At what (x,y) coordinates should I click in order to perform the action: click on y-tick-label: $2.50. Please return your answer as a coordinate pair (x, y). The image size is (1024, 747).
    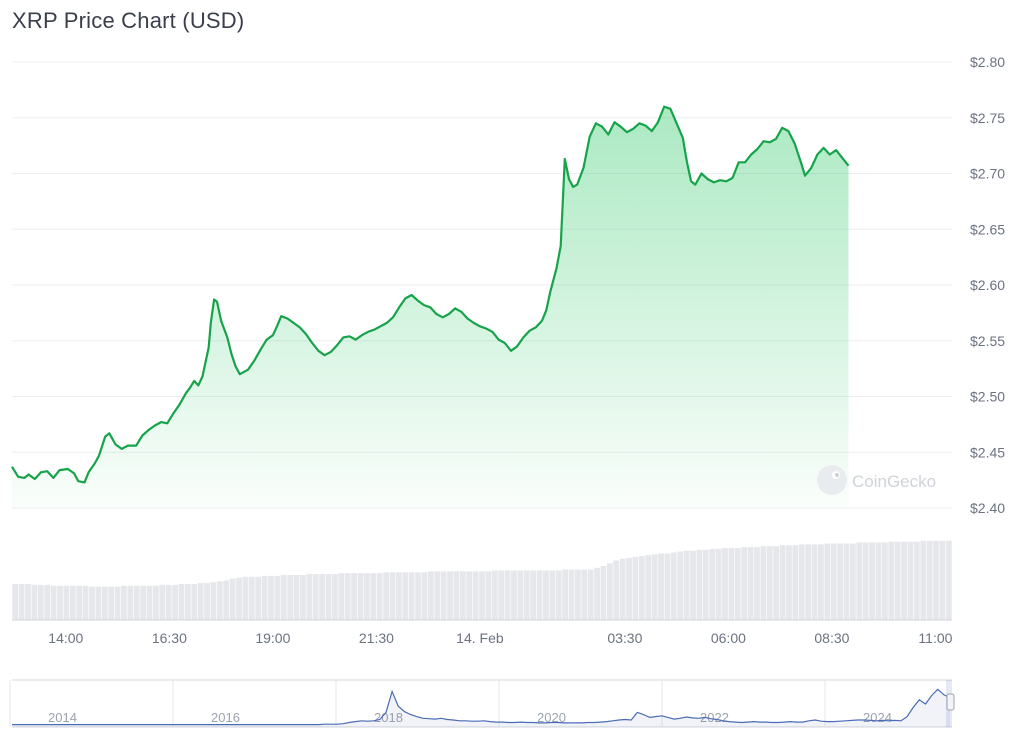
    Looking at the image, I should click on (987, 397).